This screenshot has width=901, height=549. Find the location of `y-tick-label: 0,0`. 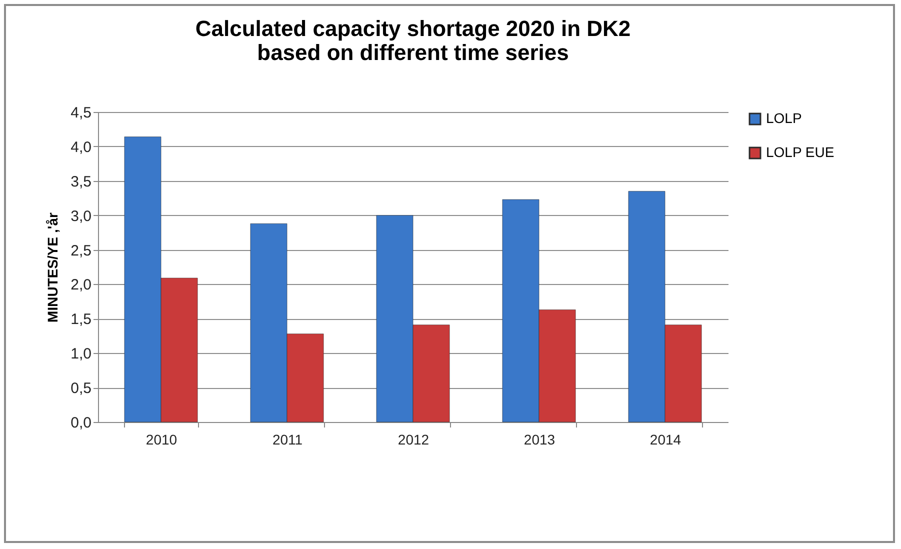

y-tick-label: 0,0 is located at coordinates (81, 423).